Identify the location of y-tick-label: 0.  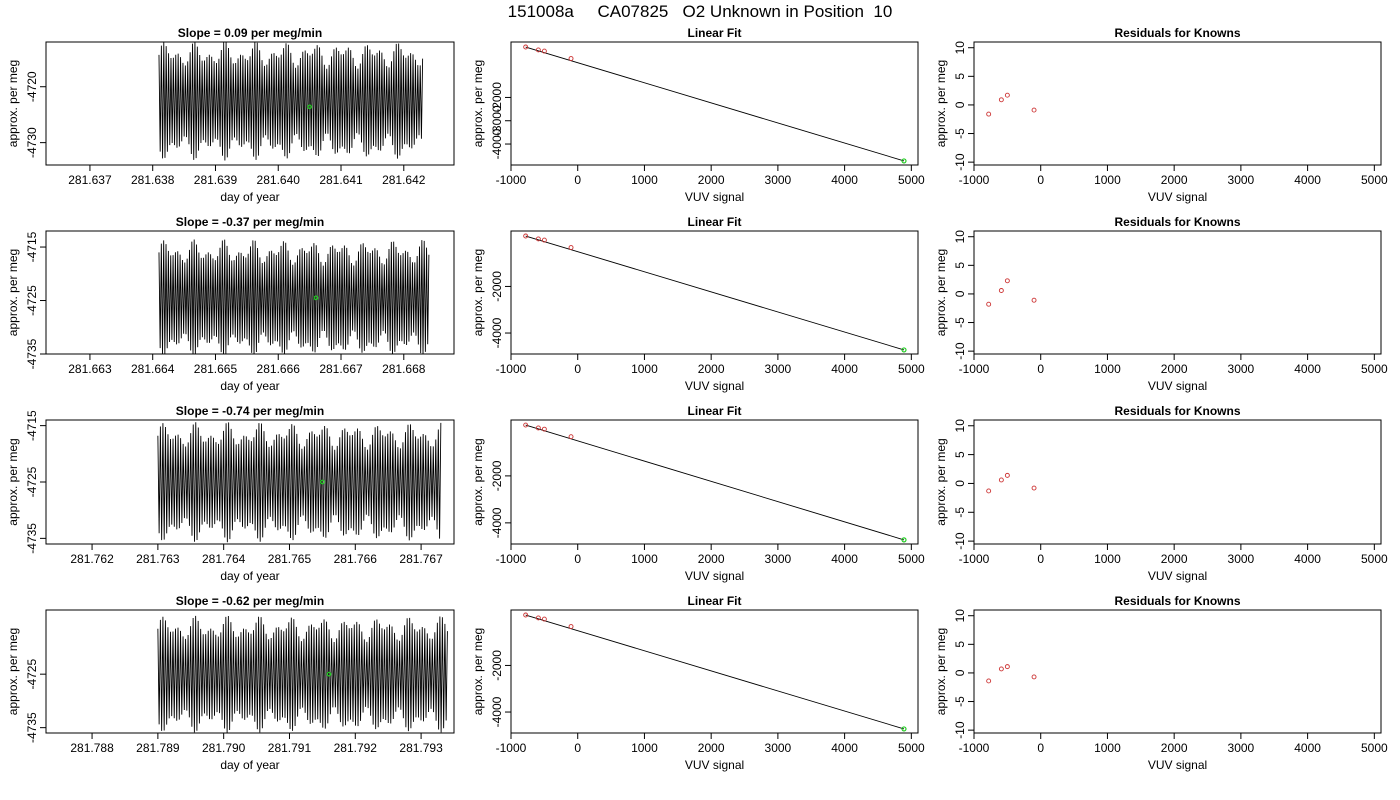
(960, 483).